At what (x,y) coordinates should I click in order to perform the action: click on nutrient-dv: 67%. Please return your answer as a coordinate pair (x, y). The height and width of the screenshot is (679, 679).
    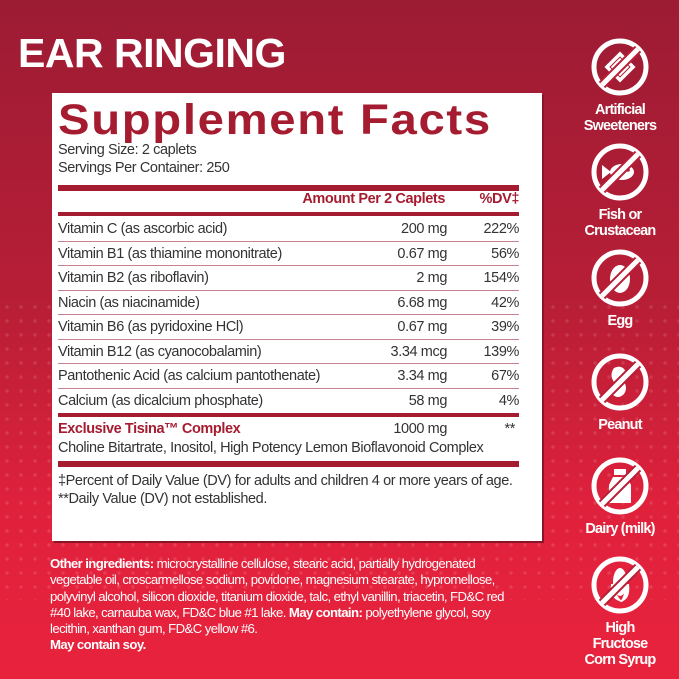
    Looking at the image, I should click on (505, 376).